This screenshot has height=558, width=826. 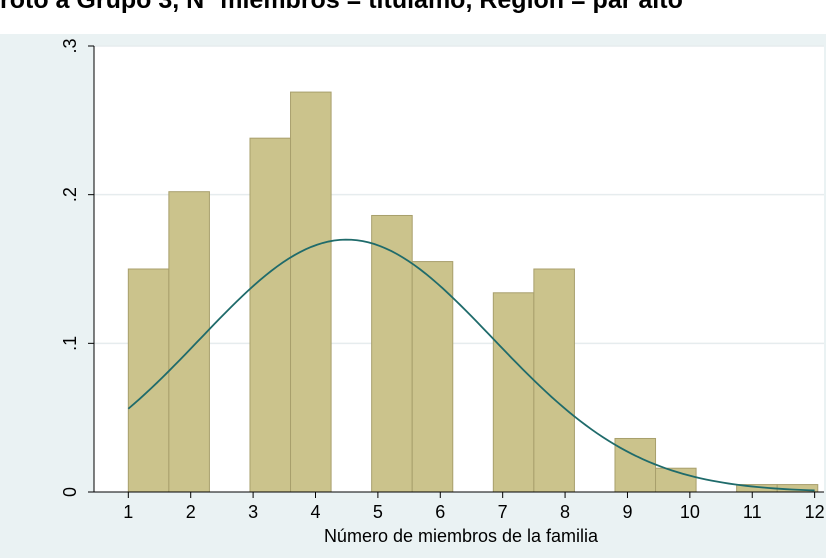 What do you see at coordinates (77, 267) in the screenshot?
I see `y-ticks: 0 .1 .2 .3` at bounding box center [77, 267].